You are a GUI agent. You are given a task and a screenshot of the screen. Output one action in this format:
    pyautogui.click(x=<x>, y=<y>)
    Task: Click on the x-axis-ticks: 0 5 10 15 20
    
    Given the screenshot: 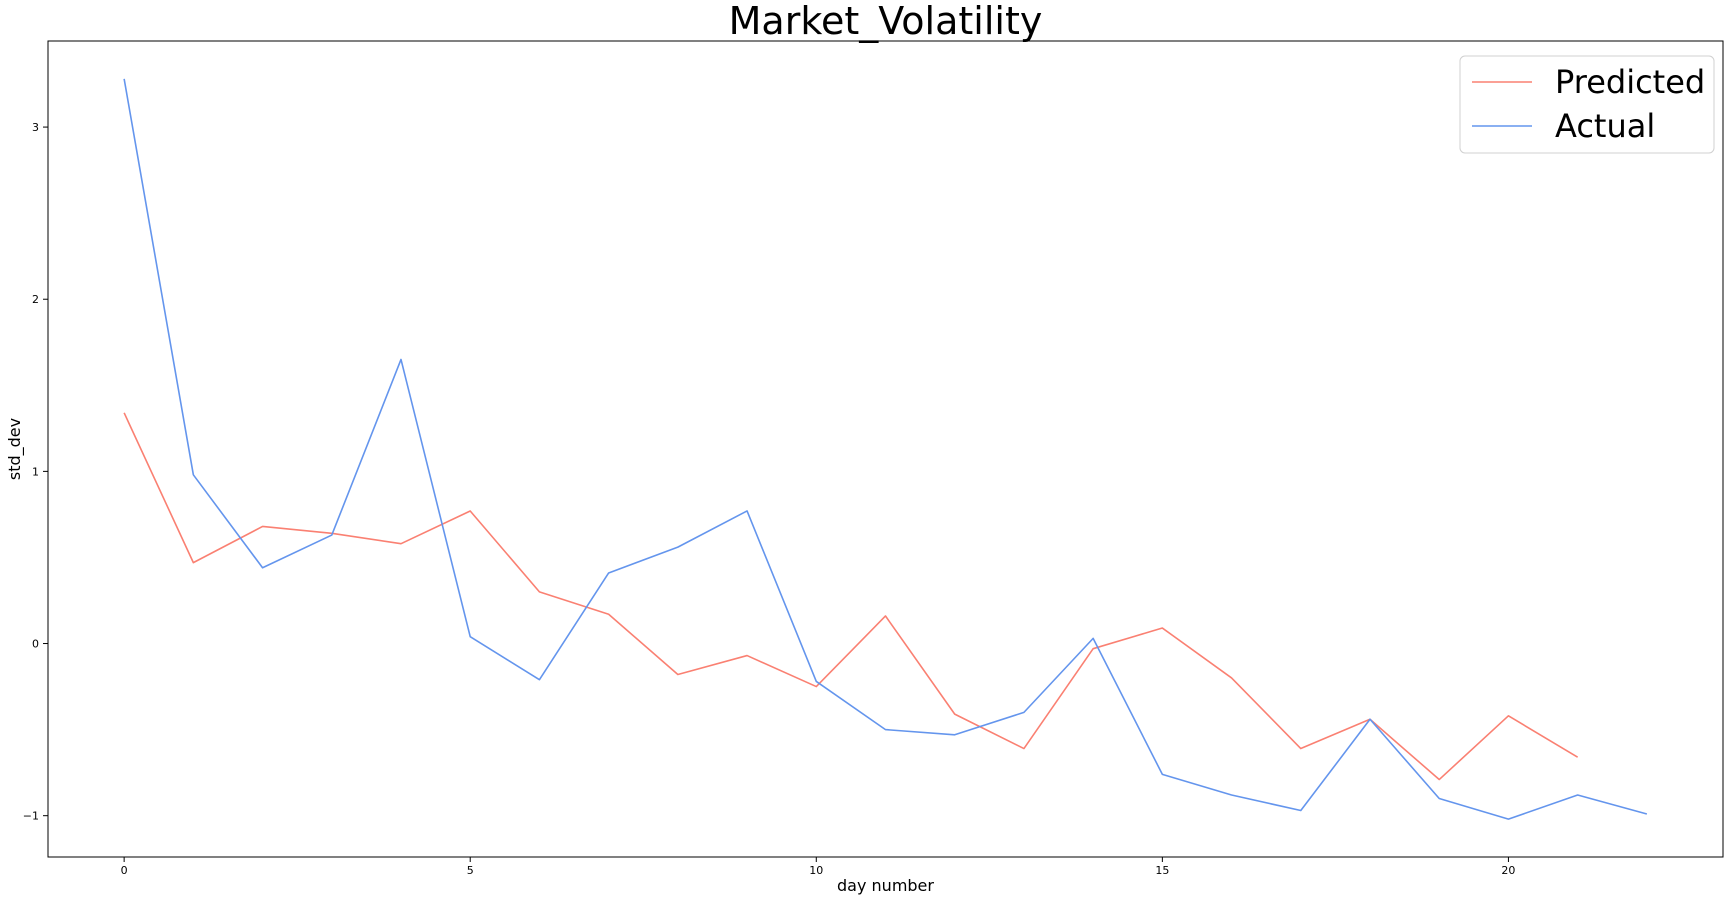 What is the action you would take?
    pyautogui.click(x=818, y=867)
    